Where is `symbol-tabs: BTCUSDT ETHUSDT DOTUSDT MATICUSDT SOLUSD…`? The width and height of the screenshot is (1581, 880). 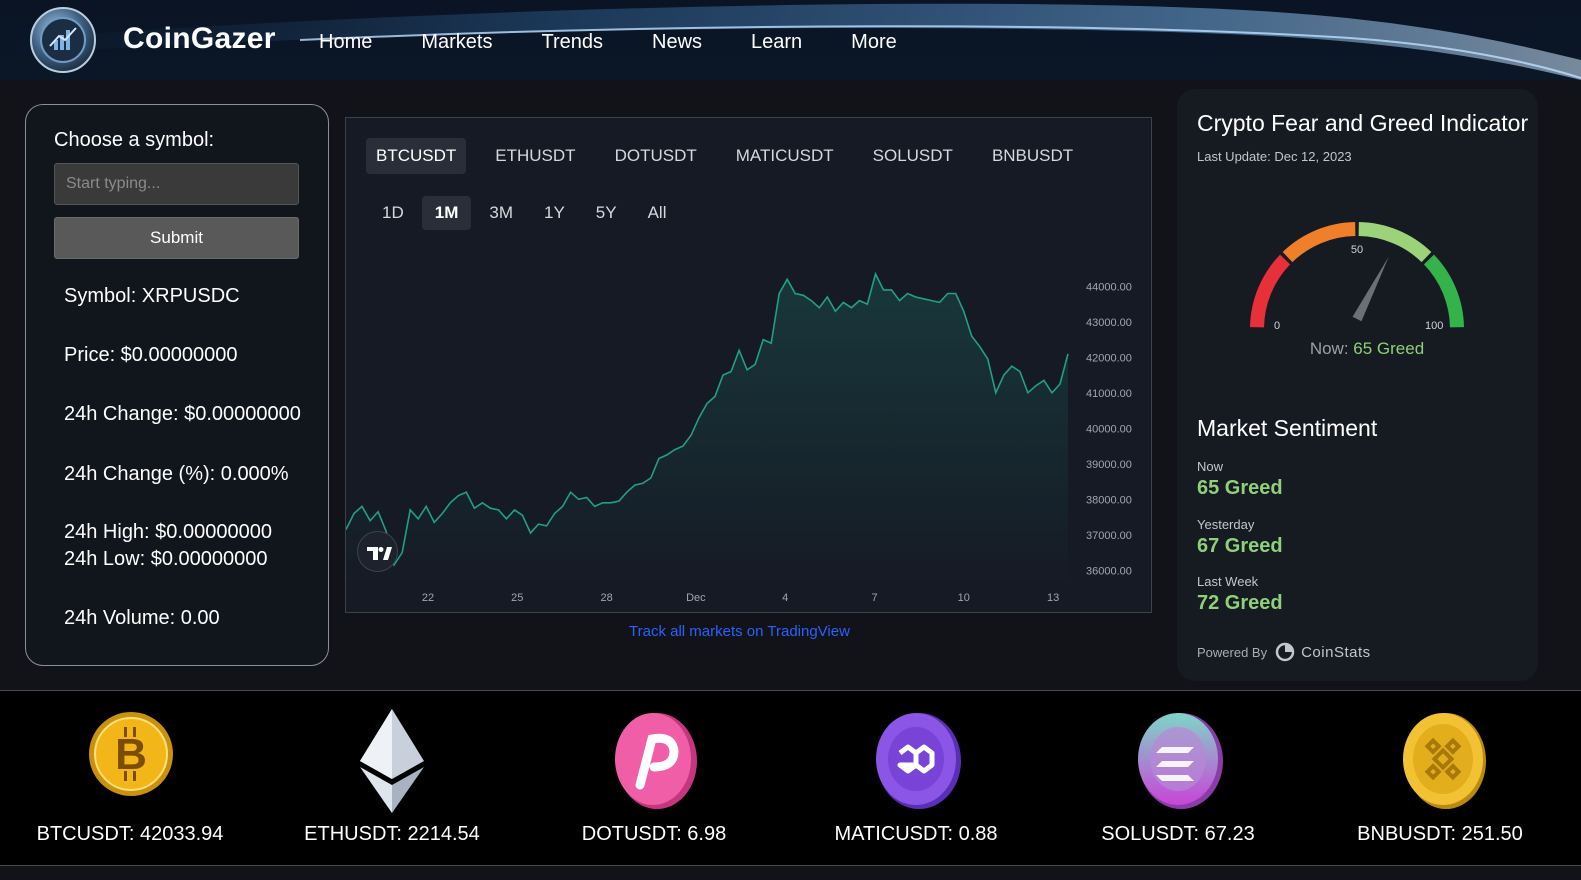 symbol-tabs: BTCUSDT ETHUSDT DOTUSDT MATICUSDT SOLUSD… is located at coordinates (734, 156).